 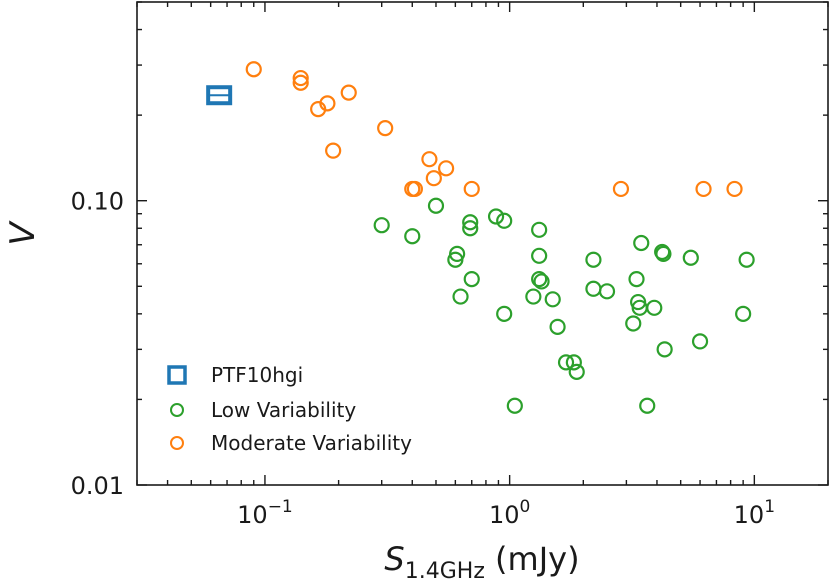 I want to click on legend-label: Low Variability, so click(x=283, y=410).